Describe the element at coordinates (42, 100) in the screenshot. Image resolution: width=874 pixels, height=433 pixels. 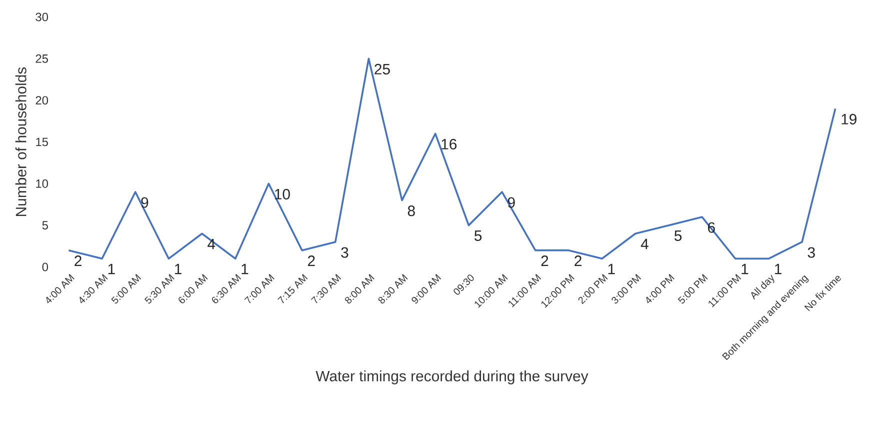
I see `y-tick-label: 20` at that location.